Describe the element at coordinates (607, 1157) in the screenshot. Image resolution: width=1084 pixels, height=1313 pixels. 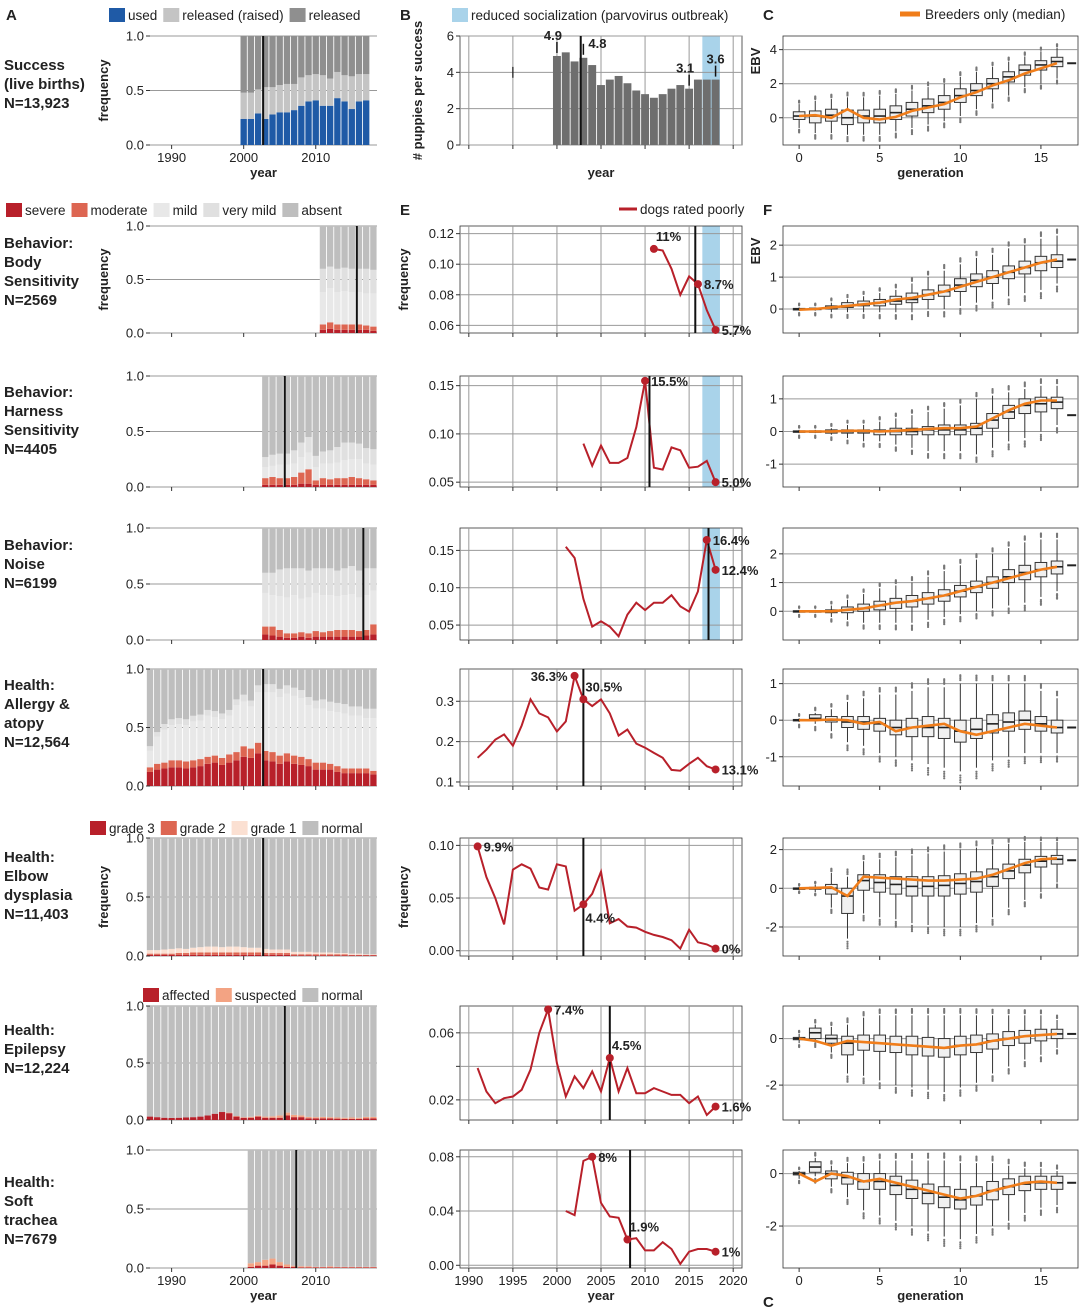
I see `data-label: 8%` at that location.